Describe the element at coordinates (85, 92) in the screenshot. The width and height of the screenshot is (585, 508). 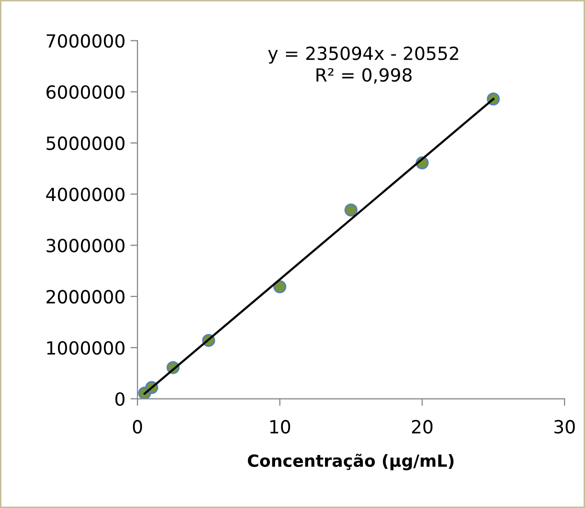
I see `y-tick-label: 6000000` at that location.